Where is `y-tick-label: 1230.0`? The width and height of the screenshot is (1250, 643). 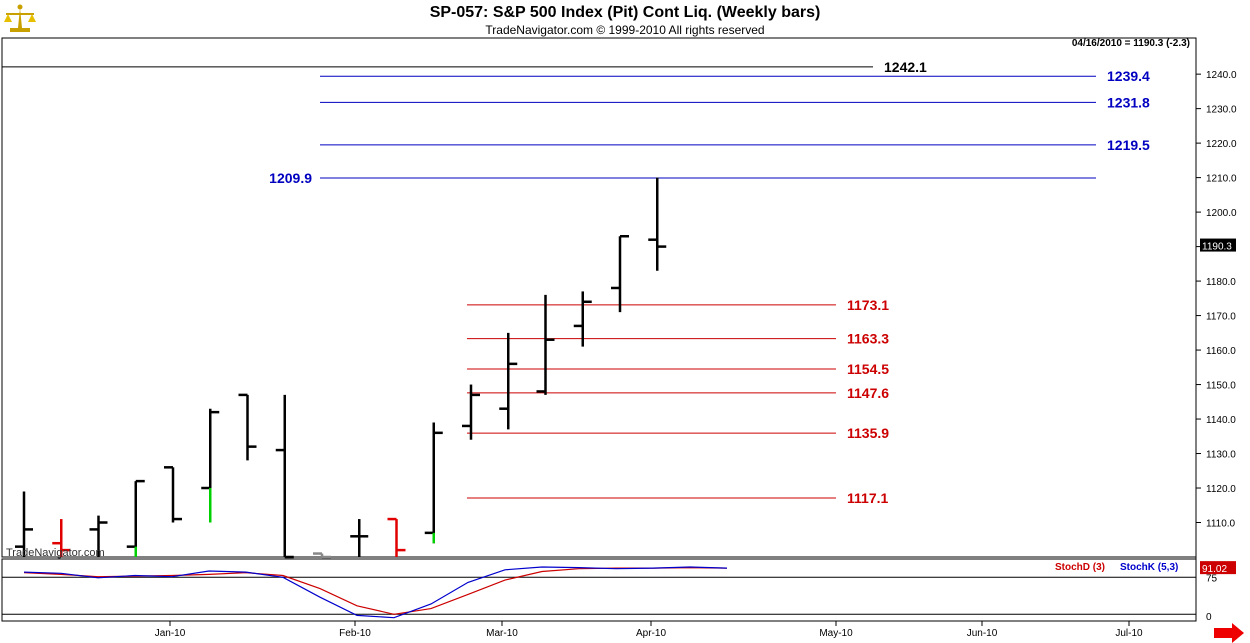 y-tick-label: 1230.0 is located at coordinates (1221, 110).